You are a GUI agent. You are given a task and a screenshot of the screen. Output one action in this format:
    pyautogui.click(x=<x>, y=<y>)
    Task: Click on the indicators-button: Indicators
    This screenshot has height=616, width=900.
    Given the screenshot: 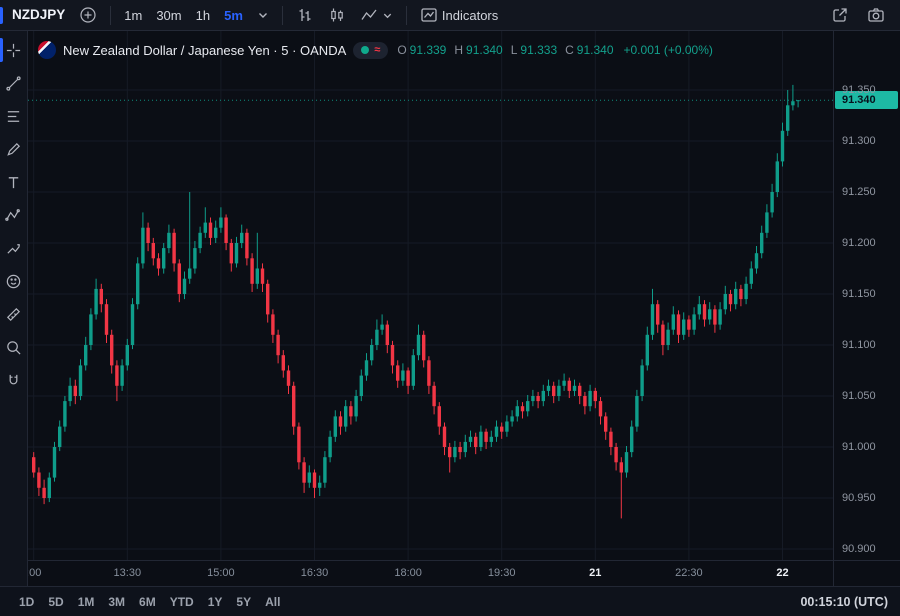 What is the action you would take?
    pyautogui.click(x=459, y=15)
    